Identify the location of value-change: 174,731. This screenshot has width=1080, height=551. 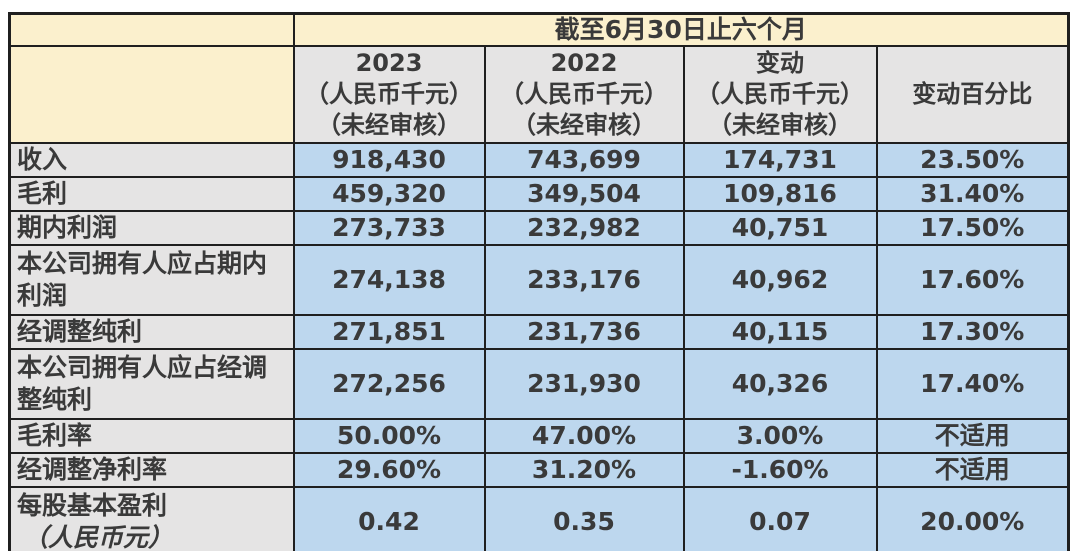
(780, 160).